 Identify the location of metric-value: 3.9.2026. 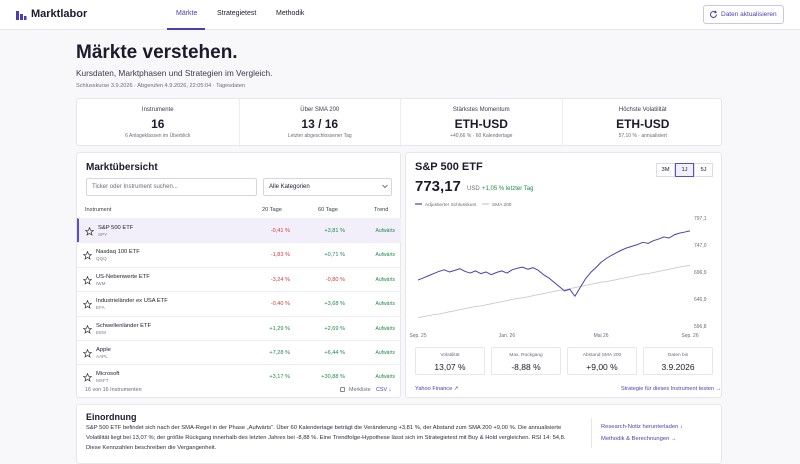
(678, 367).